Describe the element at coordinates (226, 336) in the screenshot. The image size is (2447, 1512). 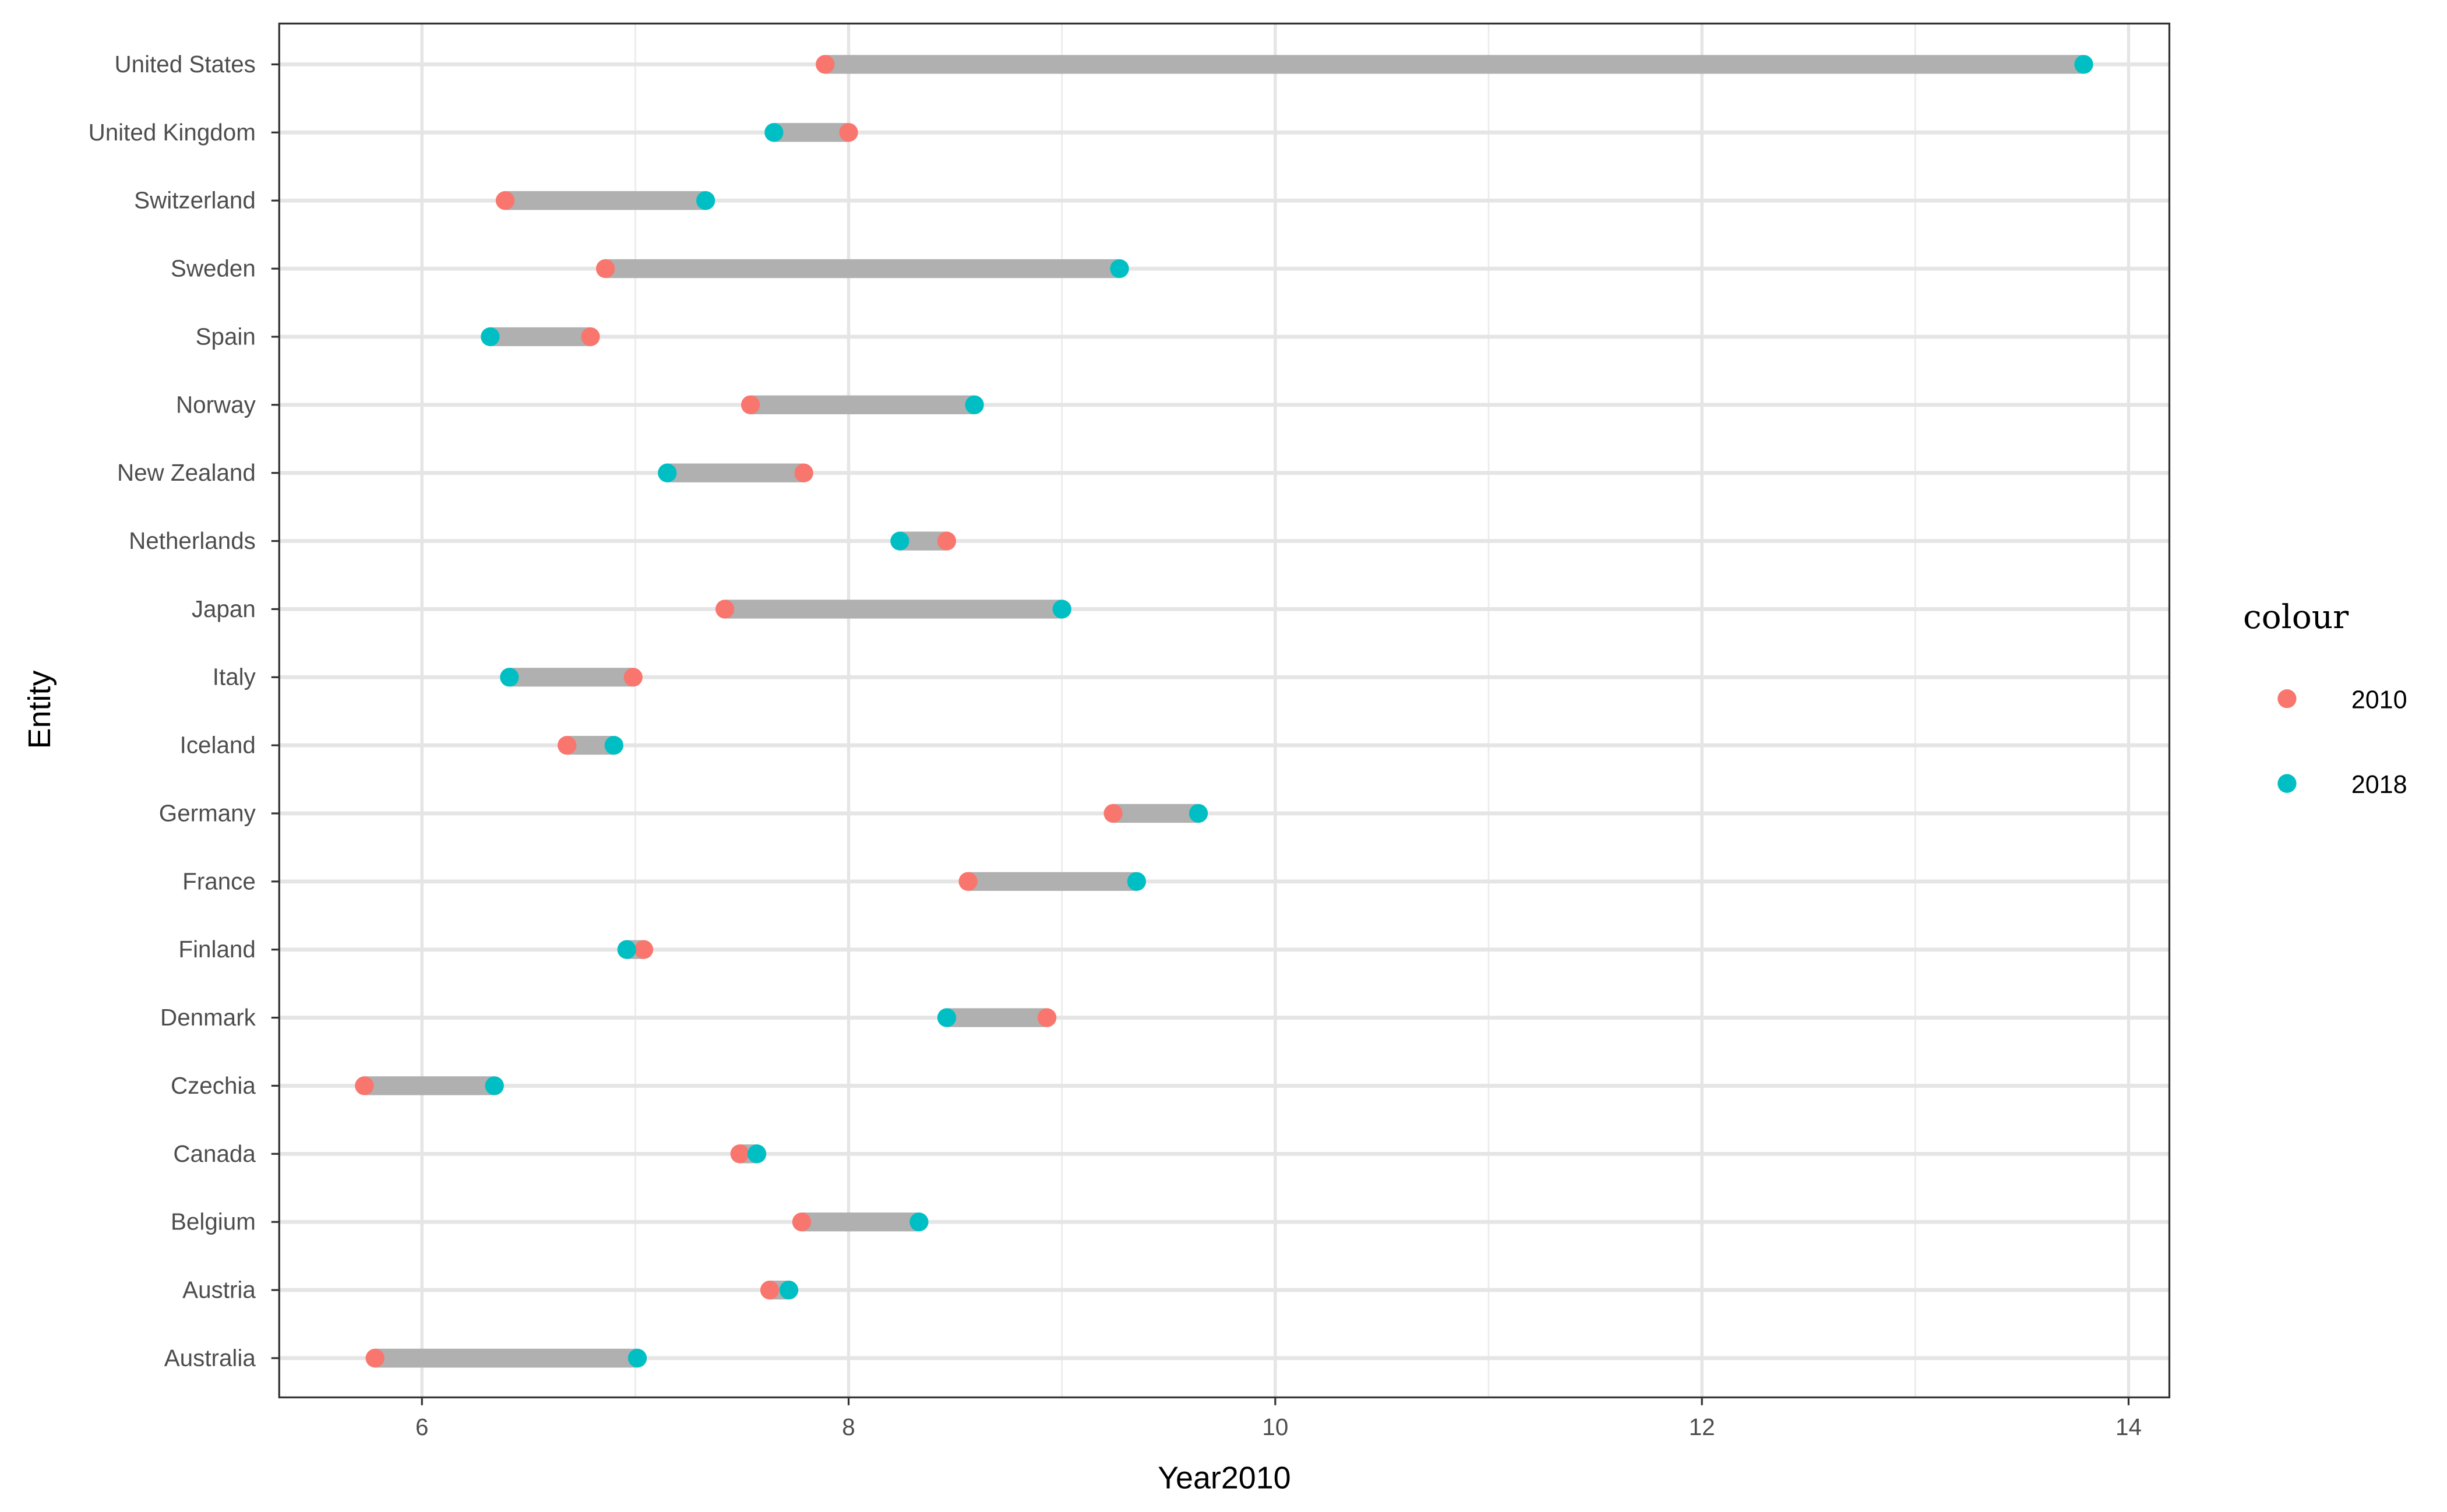
I see `y-tick-label: Spain` at that location.